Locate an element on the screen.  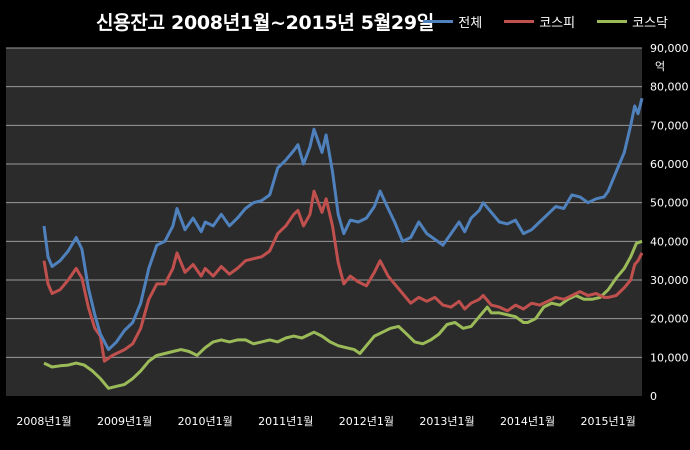
y-tick-label: 0 is located at coordinates (653, 396).